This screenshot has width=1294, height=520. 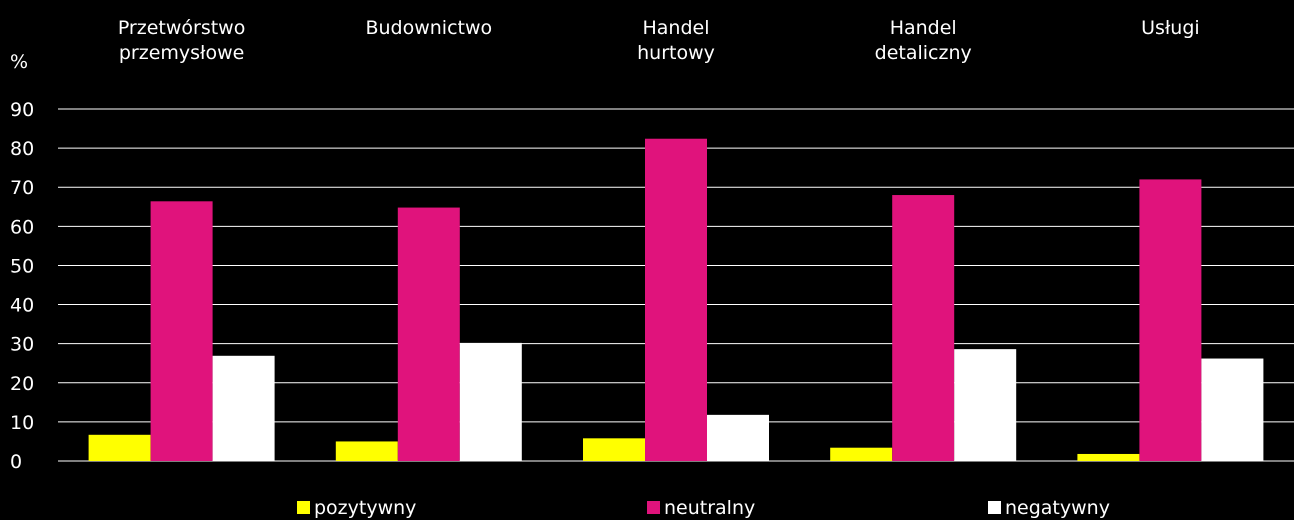 I want to click on legend-swatch-negatywny, so click(x=994, y=507).